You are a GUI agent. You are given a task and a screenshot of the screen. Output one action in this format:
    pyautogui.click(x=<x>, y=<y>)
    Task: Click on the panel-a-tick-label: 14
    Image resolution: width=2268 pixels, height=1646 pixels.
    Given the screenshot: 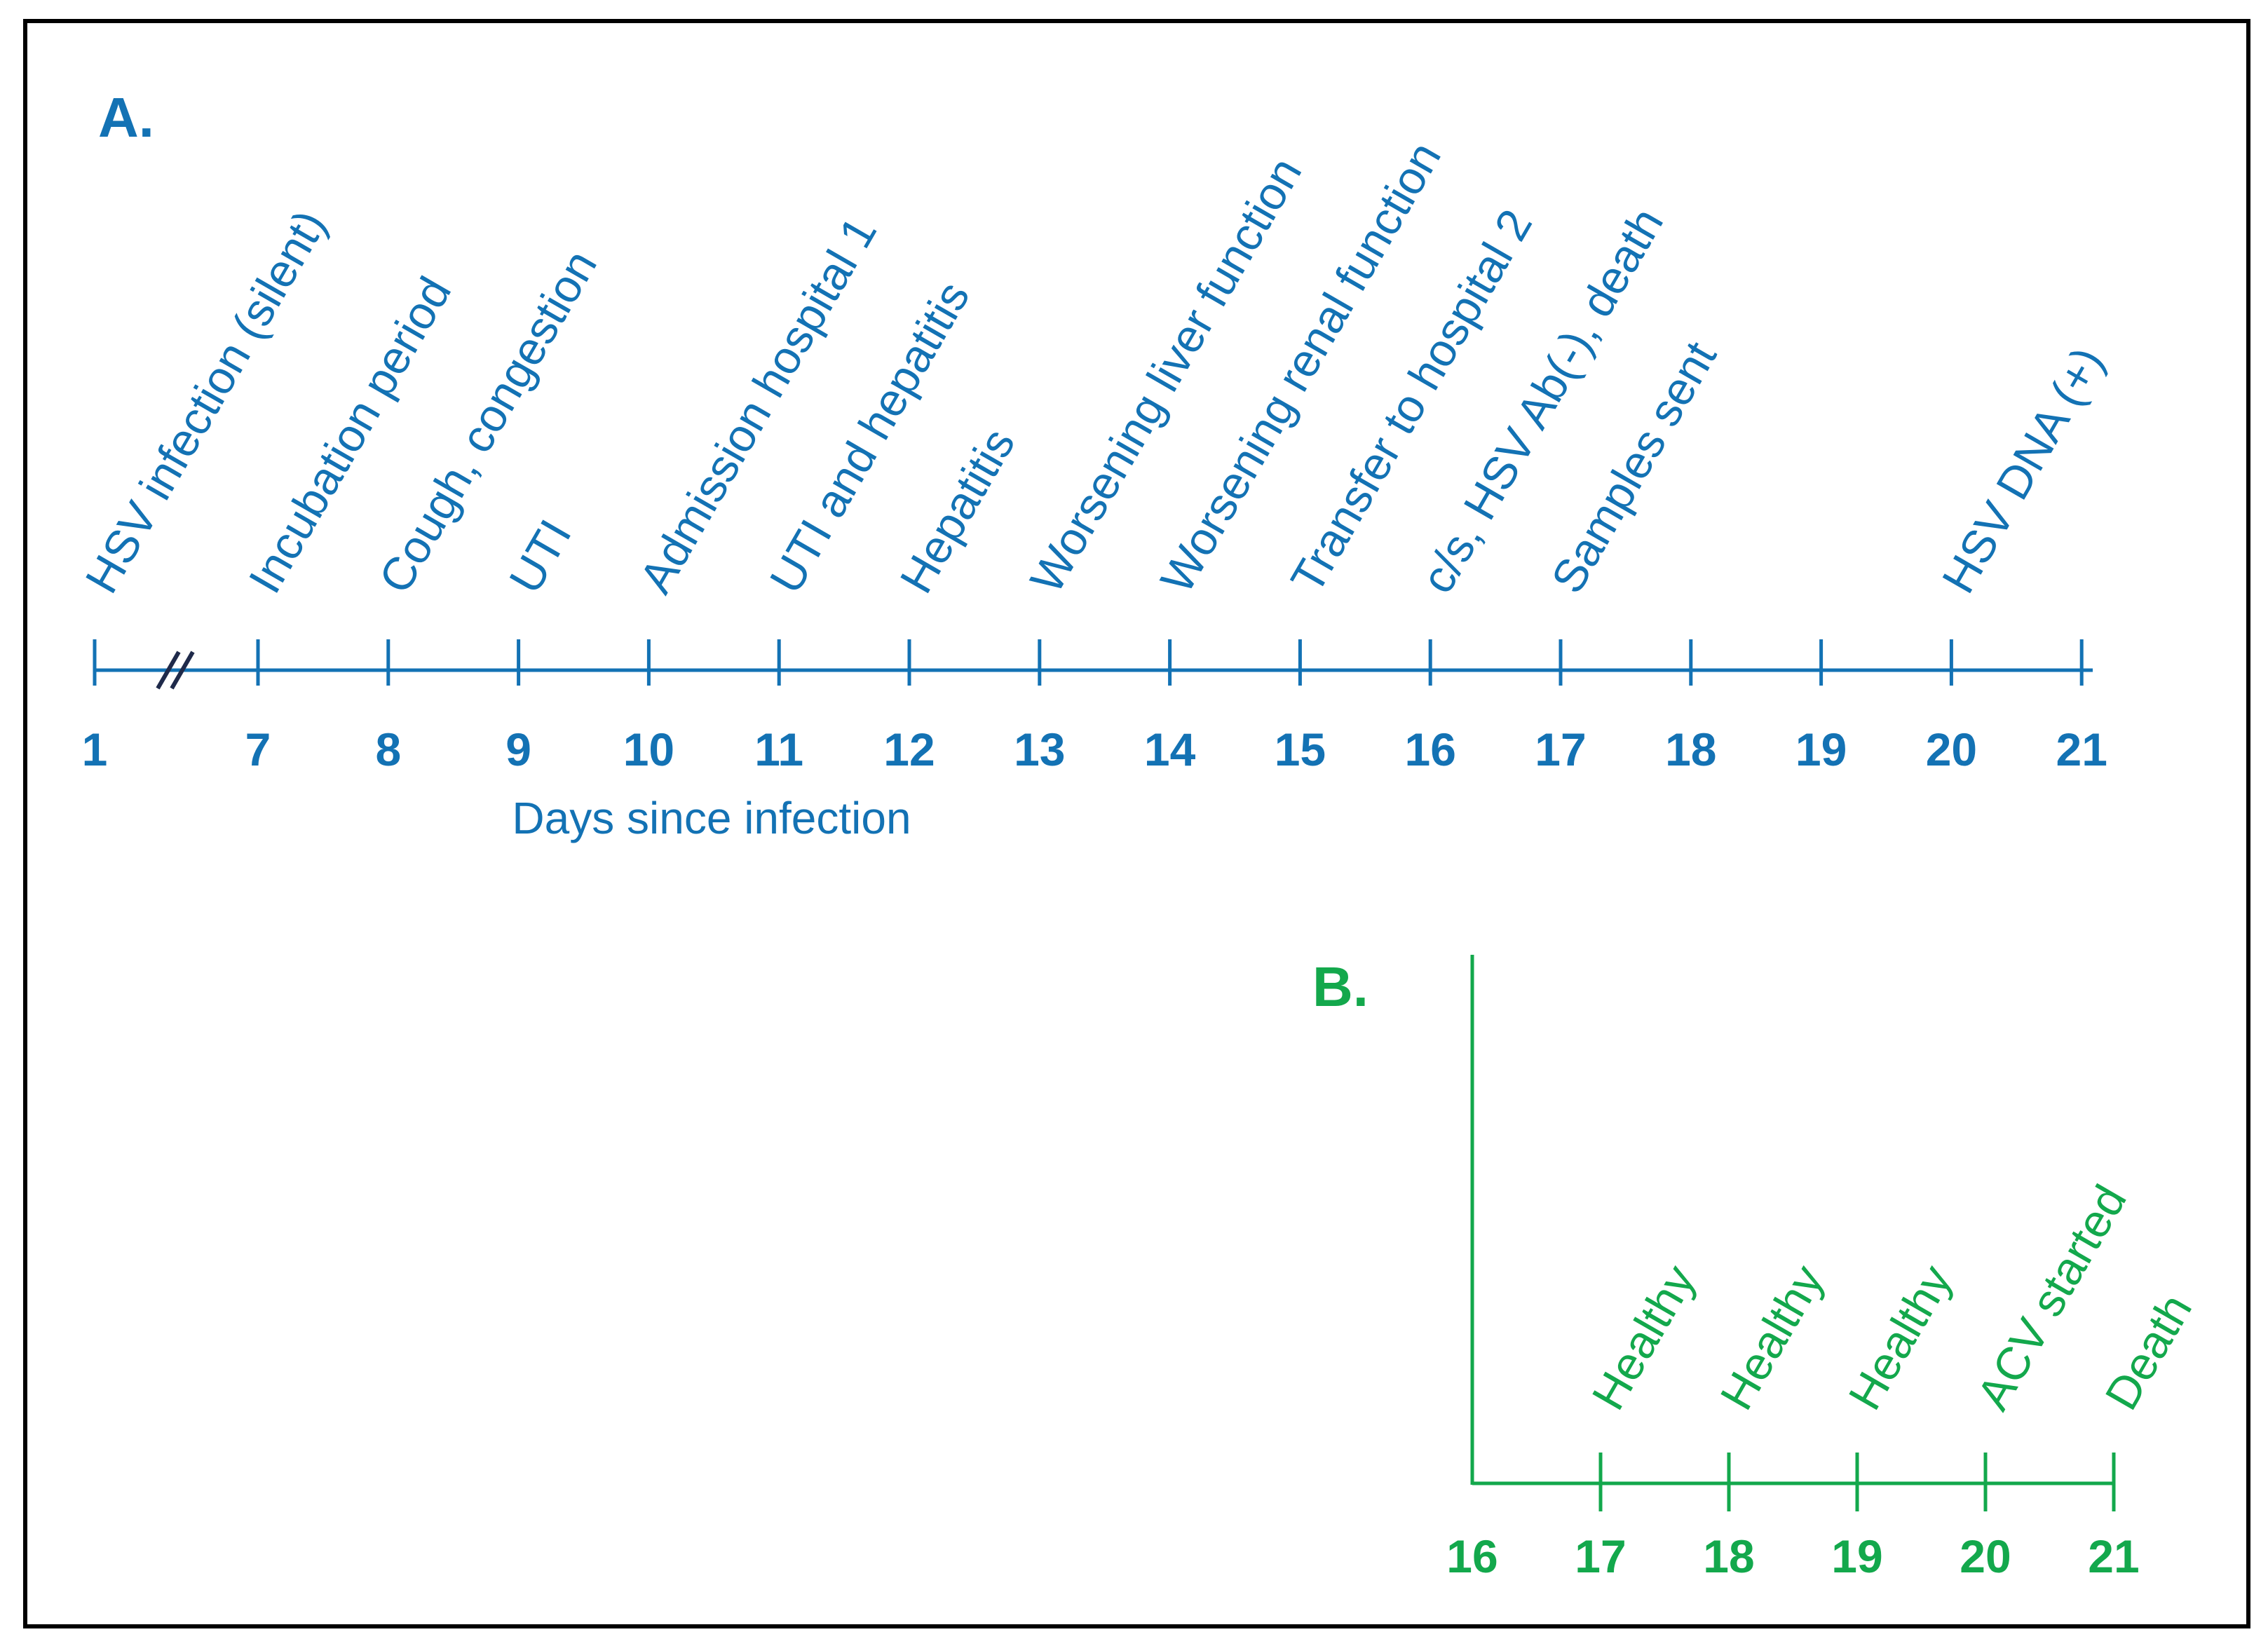 What is the action you would take?
    pyautogui.click(x=1170, y=749)
    